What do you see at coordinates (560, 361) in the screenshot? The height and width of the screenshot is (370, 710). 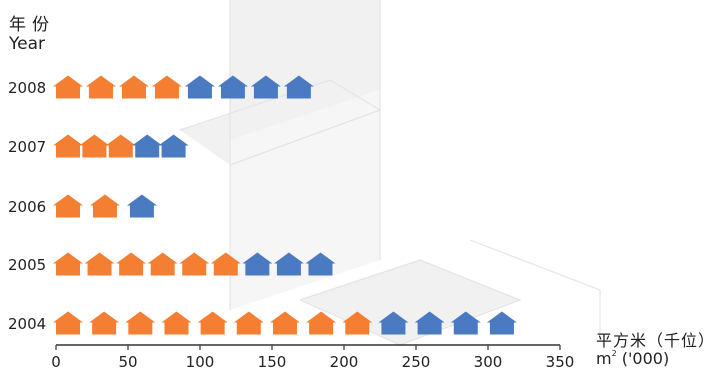 I see `x-tick-label: 350` at bounding box center [560, 361].